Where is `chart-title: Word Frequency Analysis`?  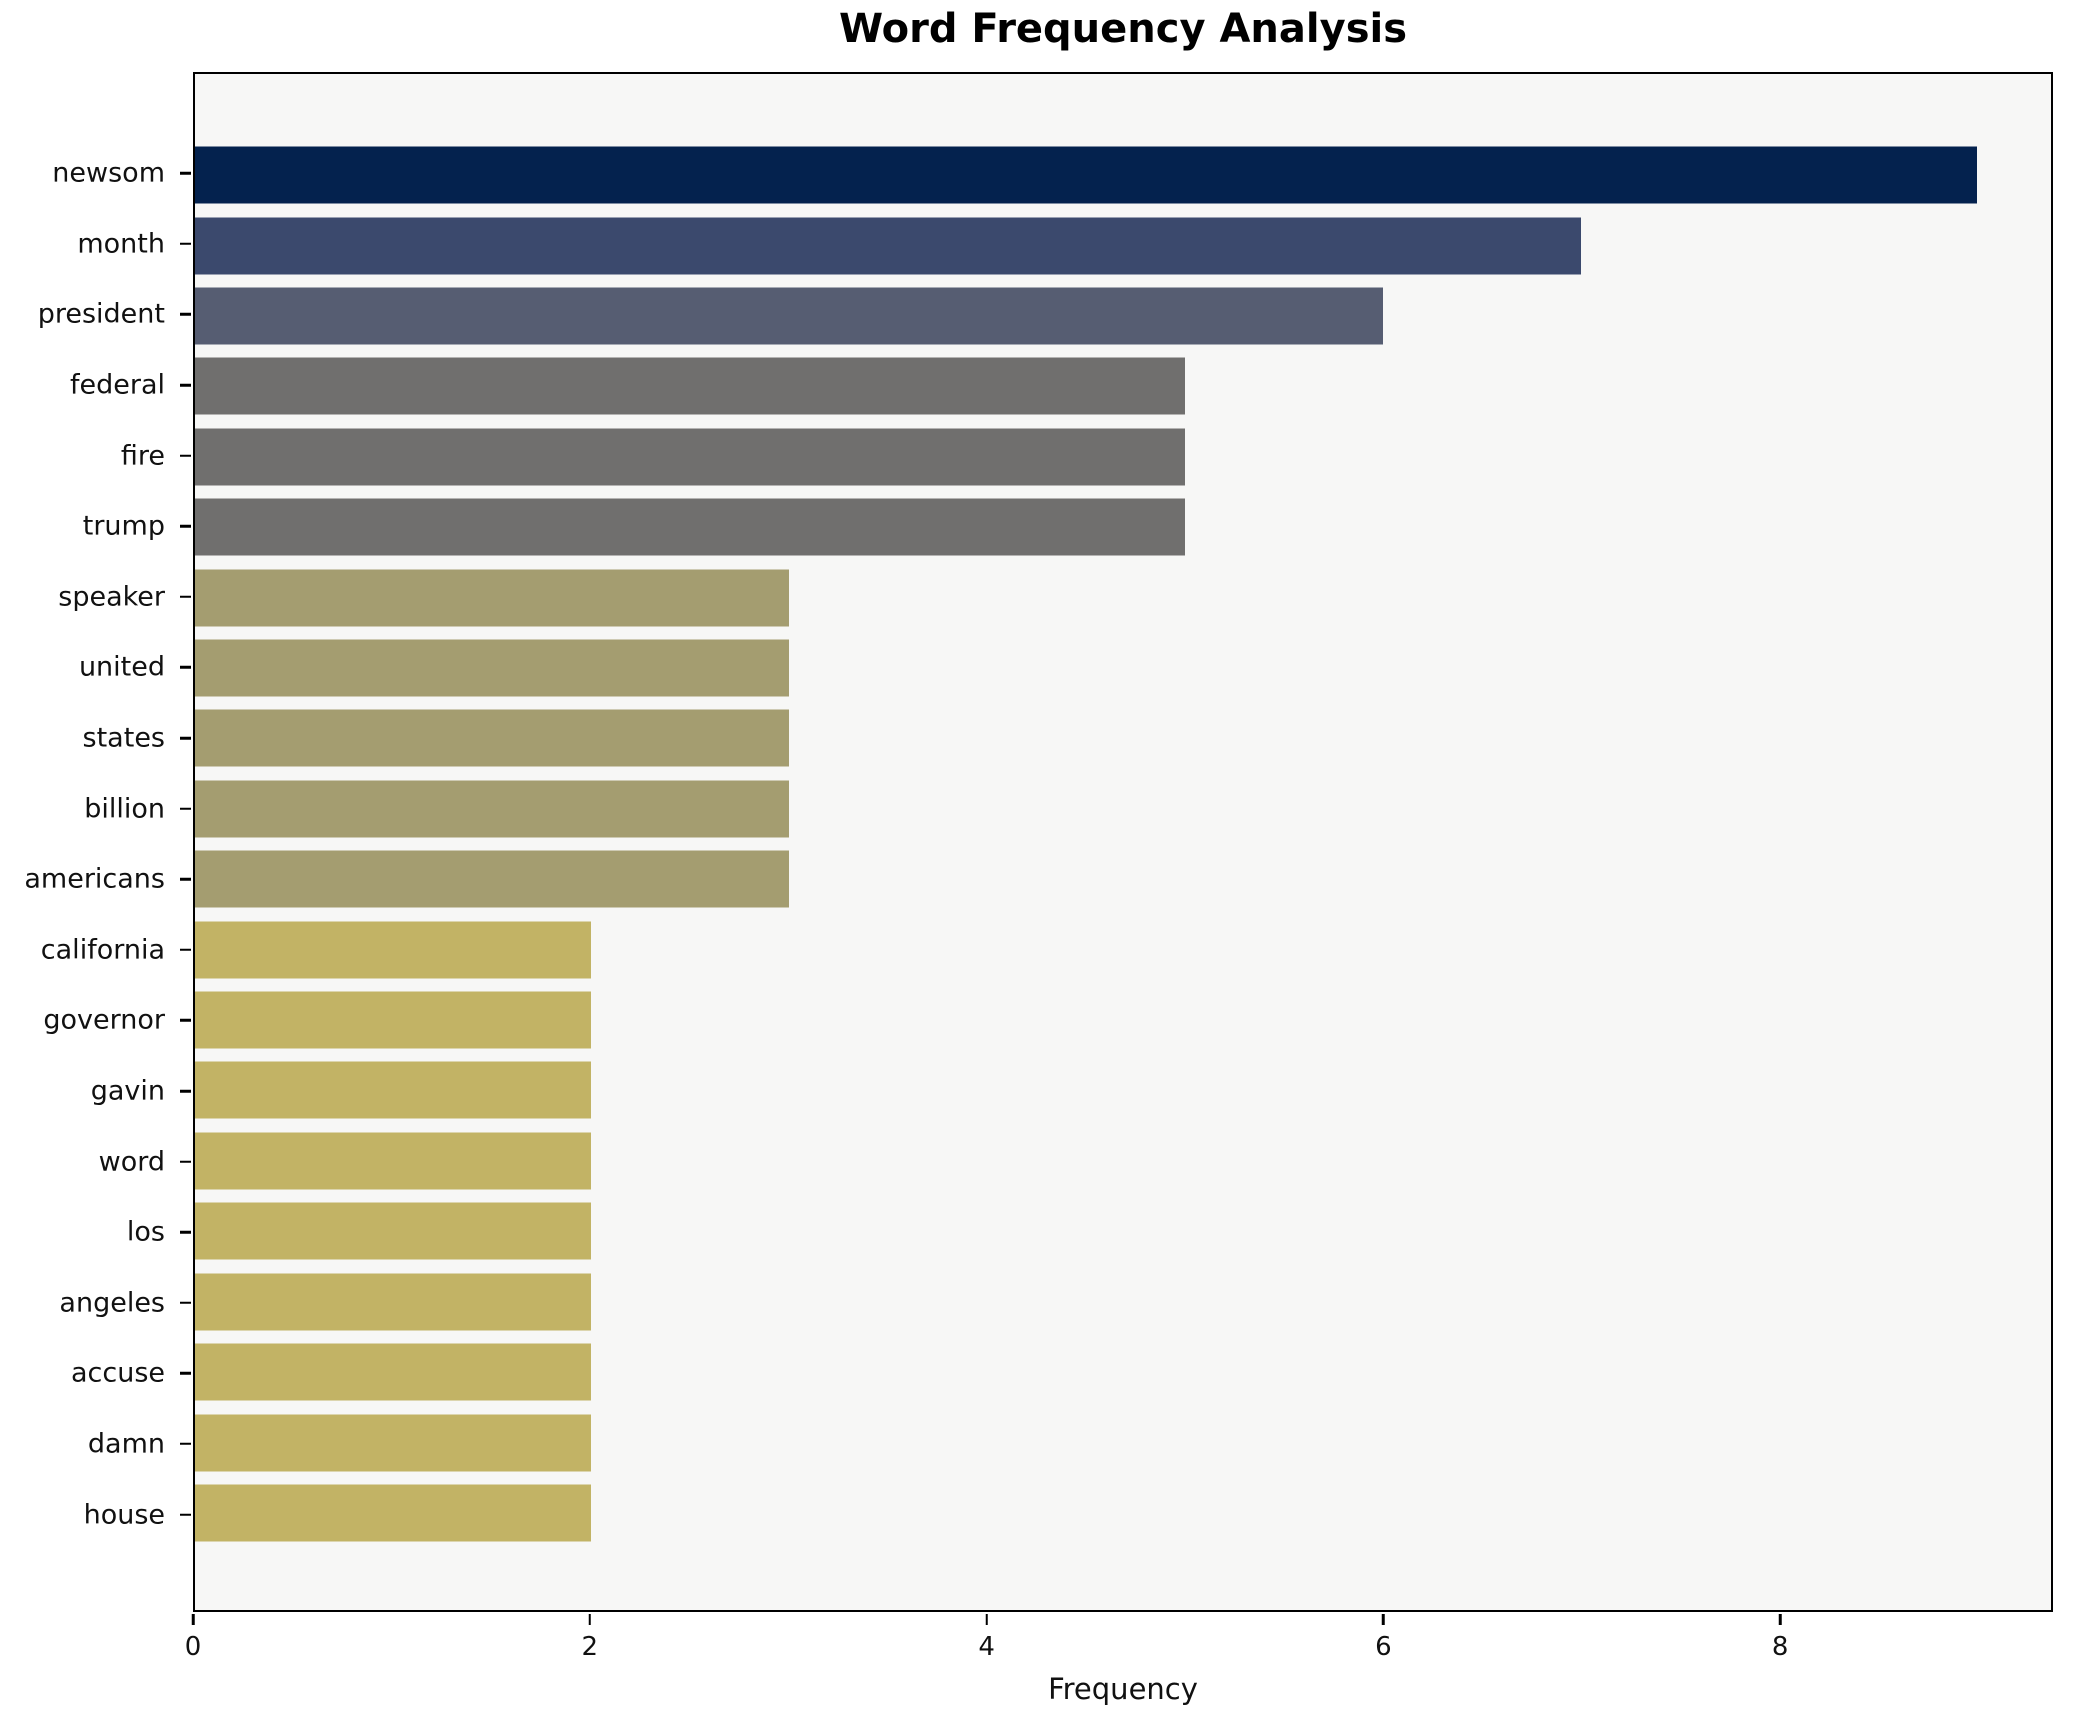
chart-title: Word Frequency Analysis is located at coordinates (1123, 29).